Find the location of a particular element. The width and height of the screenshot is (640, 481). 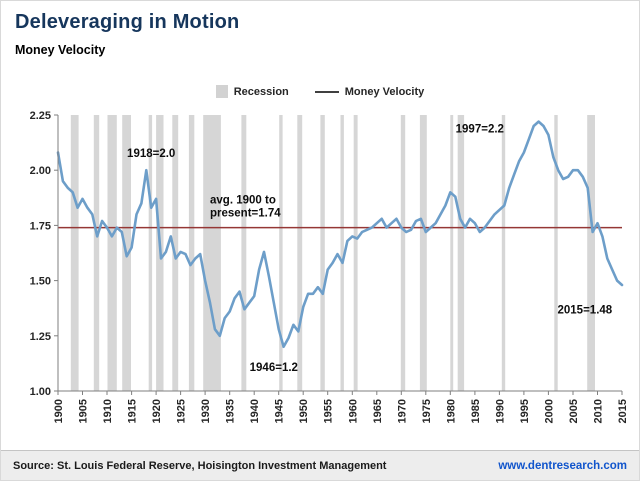

dentresearch-link: www.dentresearch.com is located at coordinates (562, 465).